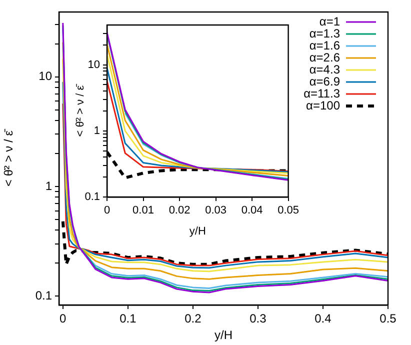 This screenshot has width=411, height=345. What do you see at coordinates (215, 210) in the screenshot?
I see `x-tick-label: 0.03` at bounding box center [215, 210].